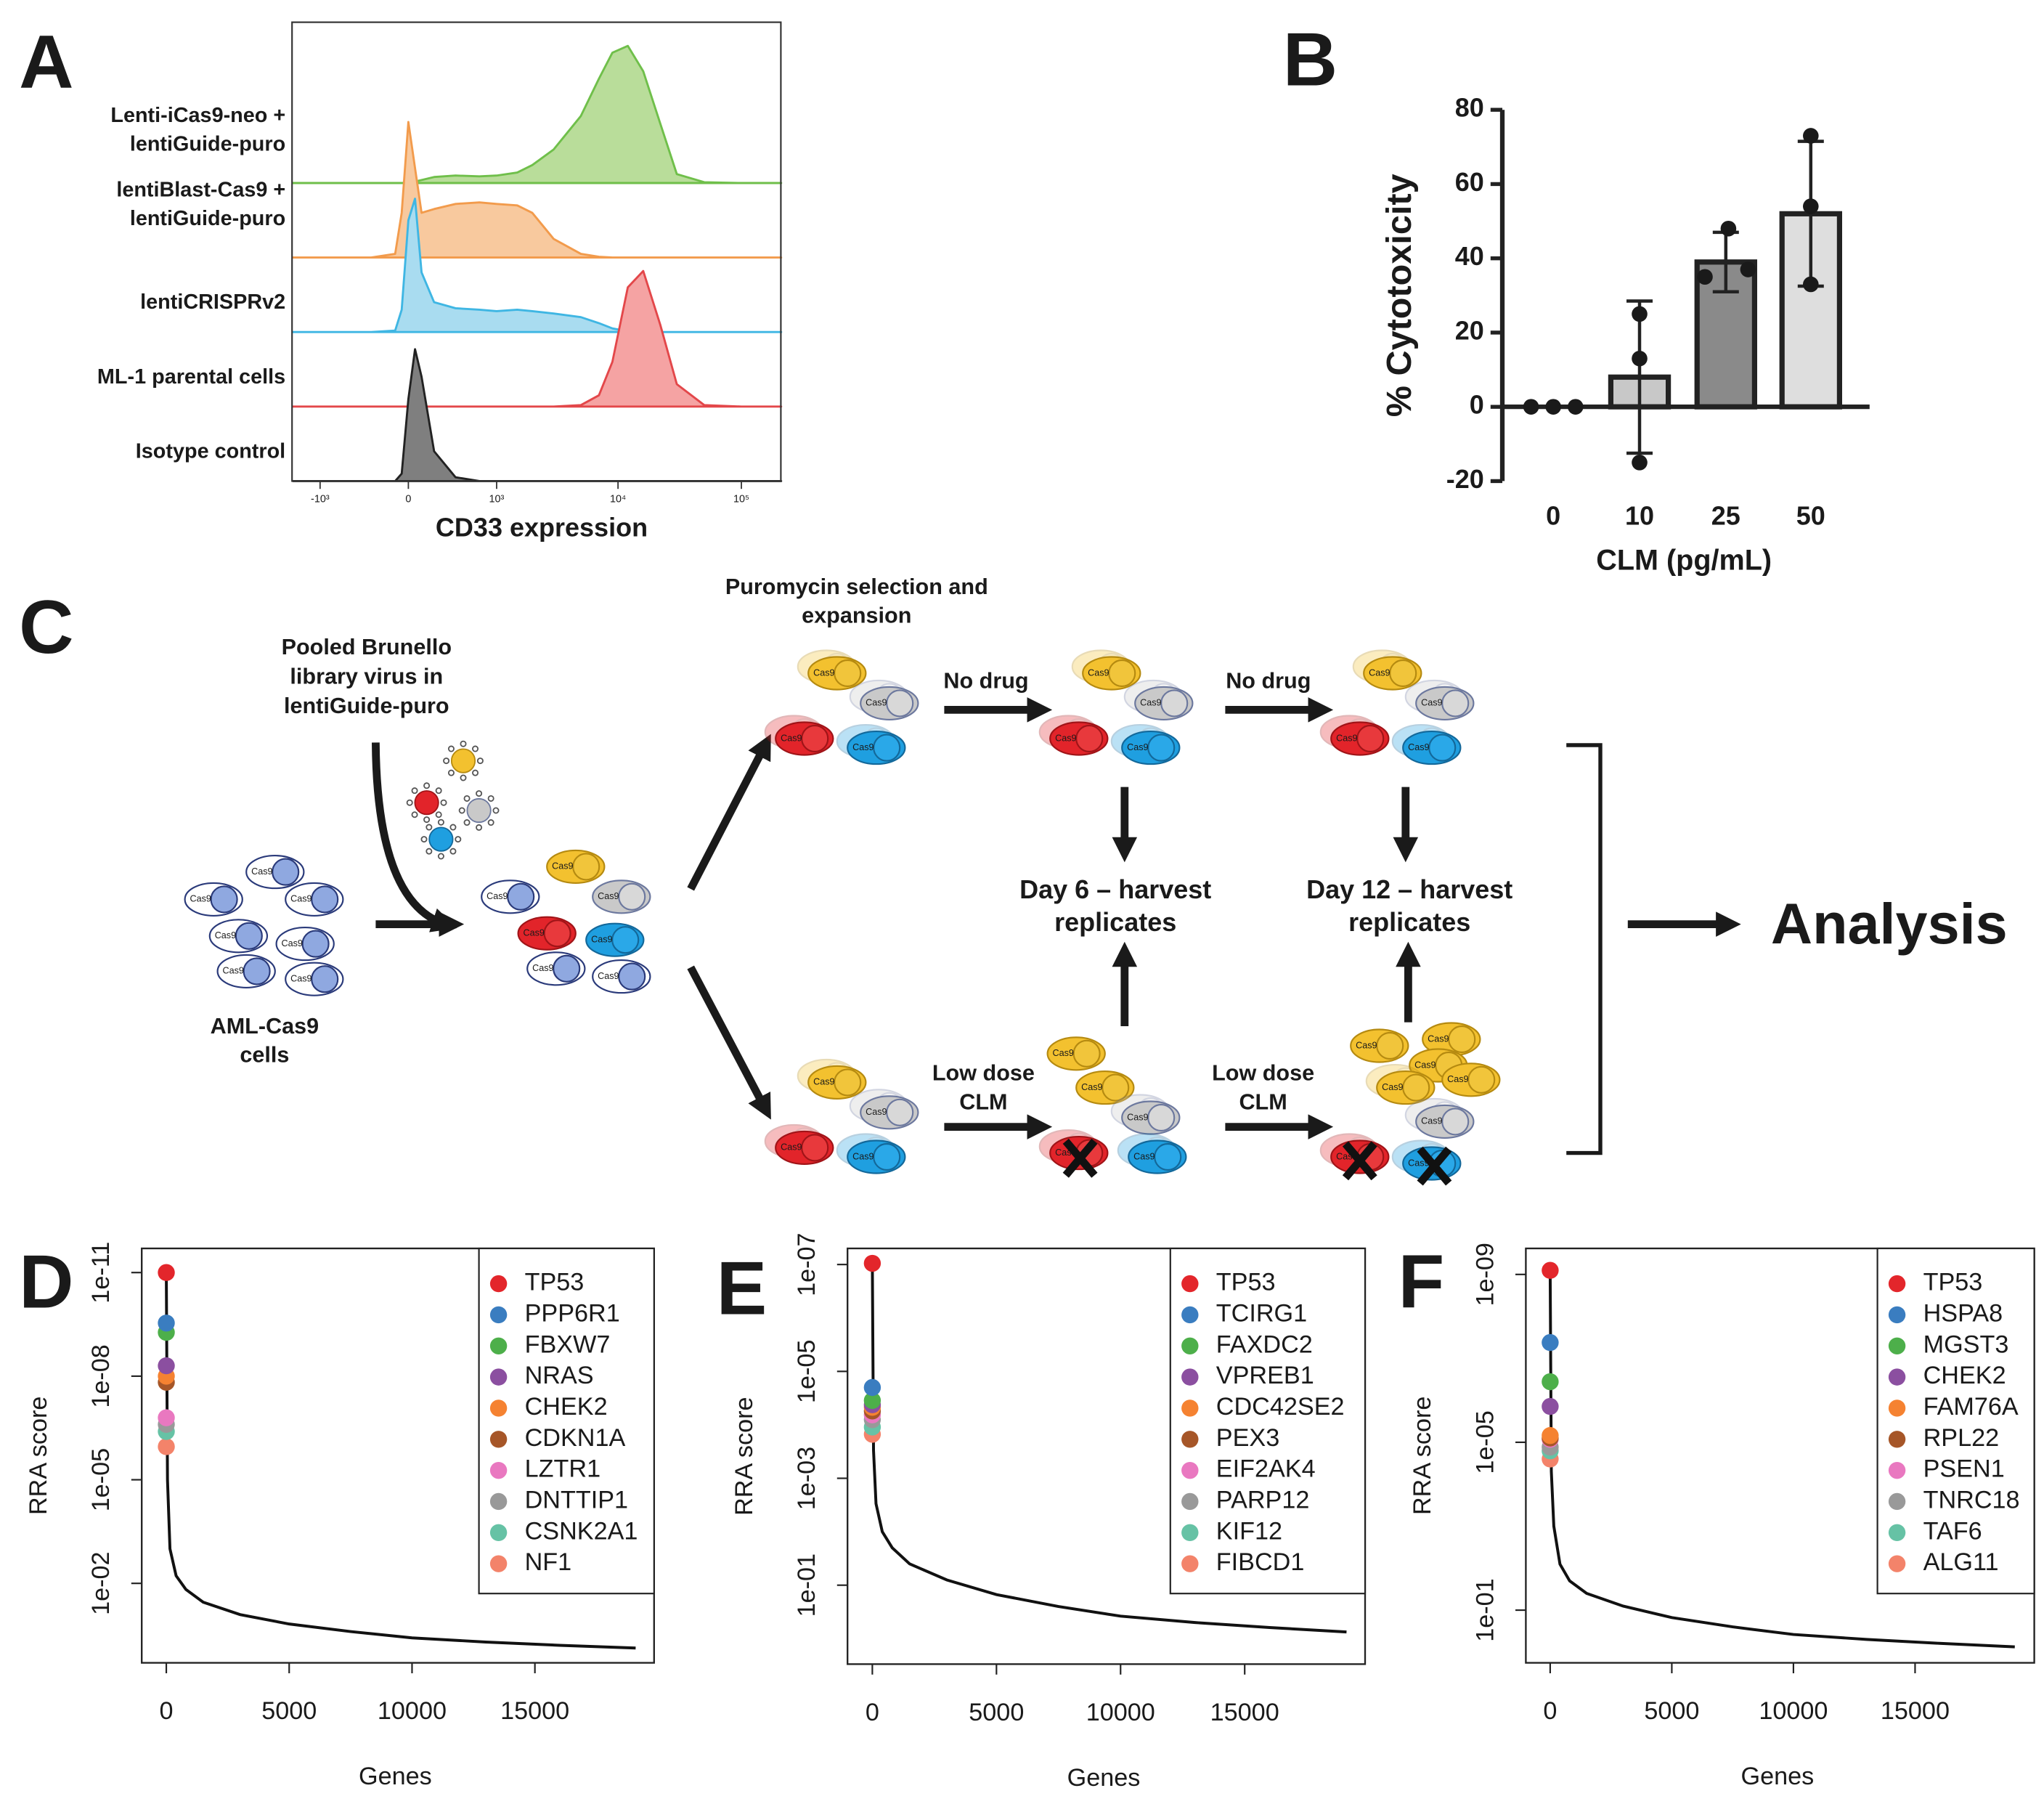  What do you see at coordinates (575, 1438) in the screenshot?
I see `legend-label: CDKN1A` at bounding box center [575, 1438].